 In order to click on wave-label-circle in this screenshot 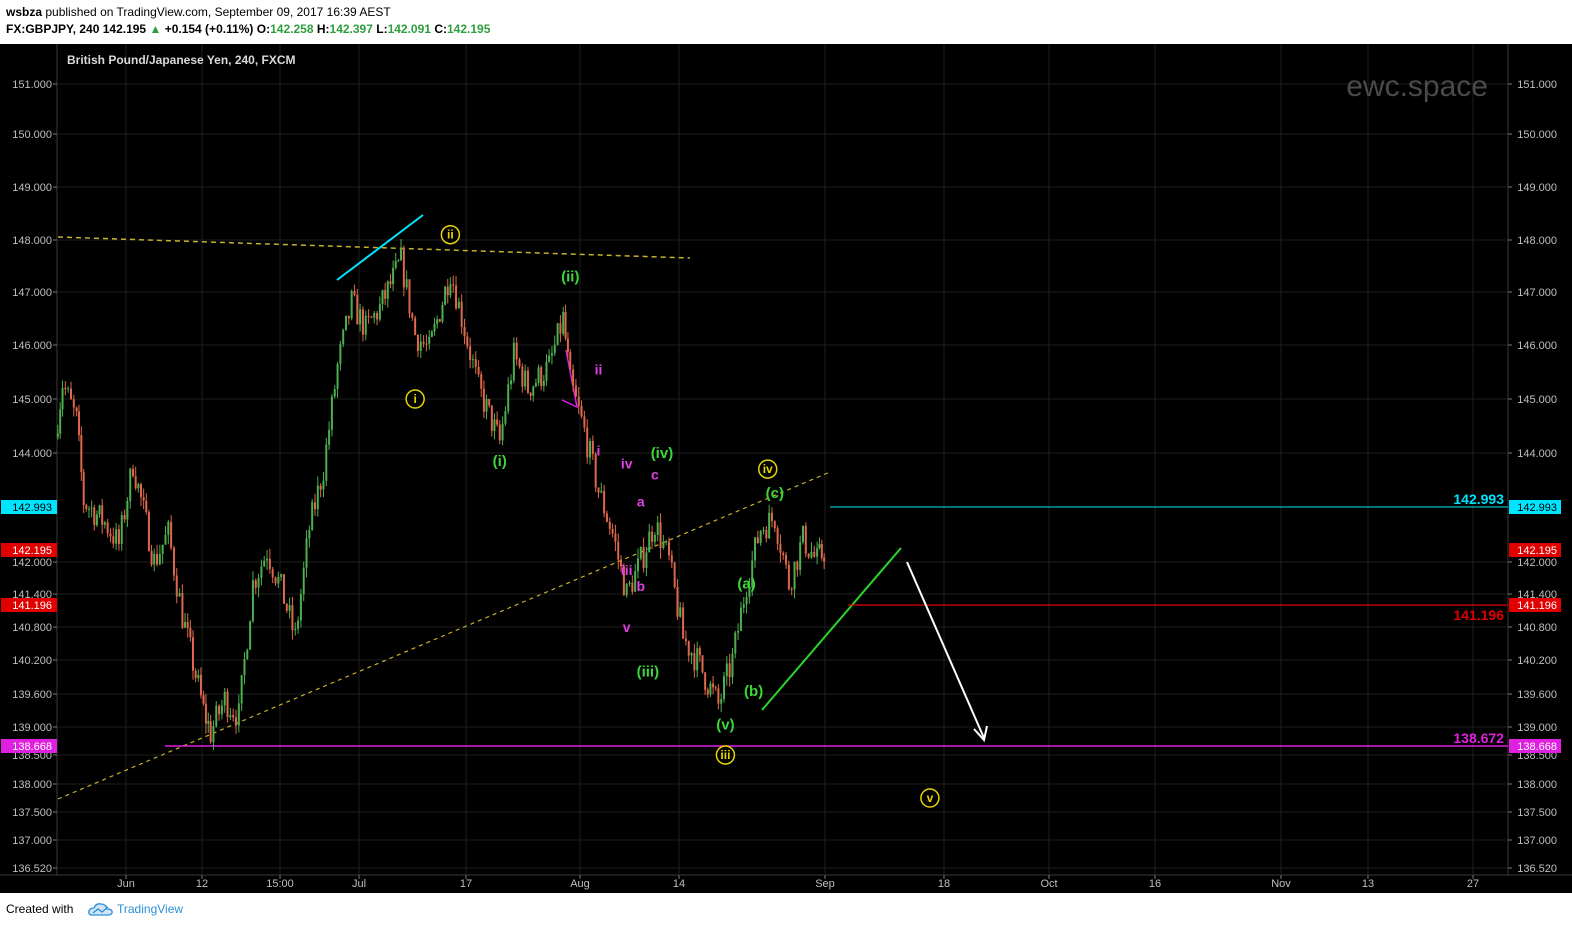, I will do `click(415, 399)`.